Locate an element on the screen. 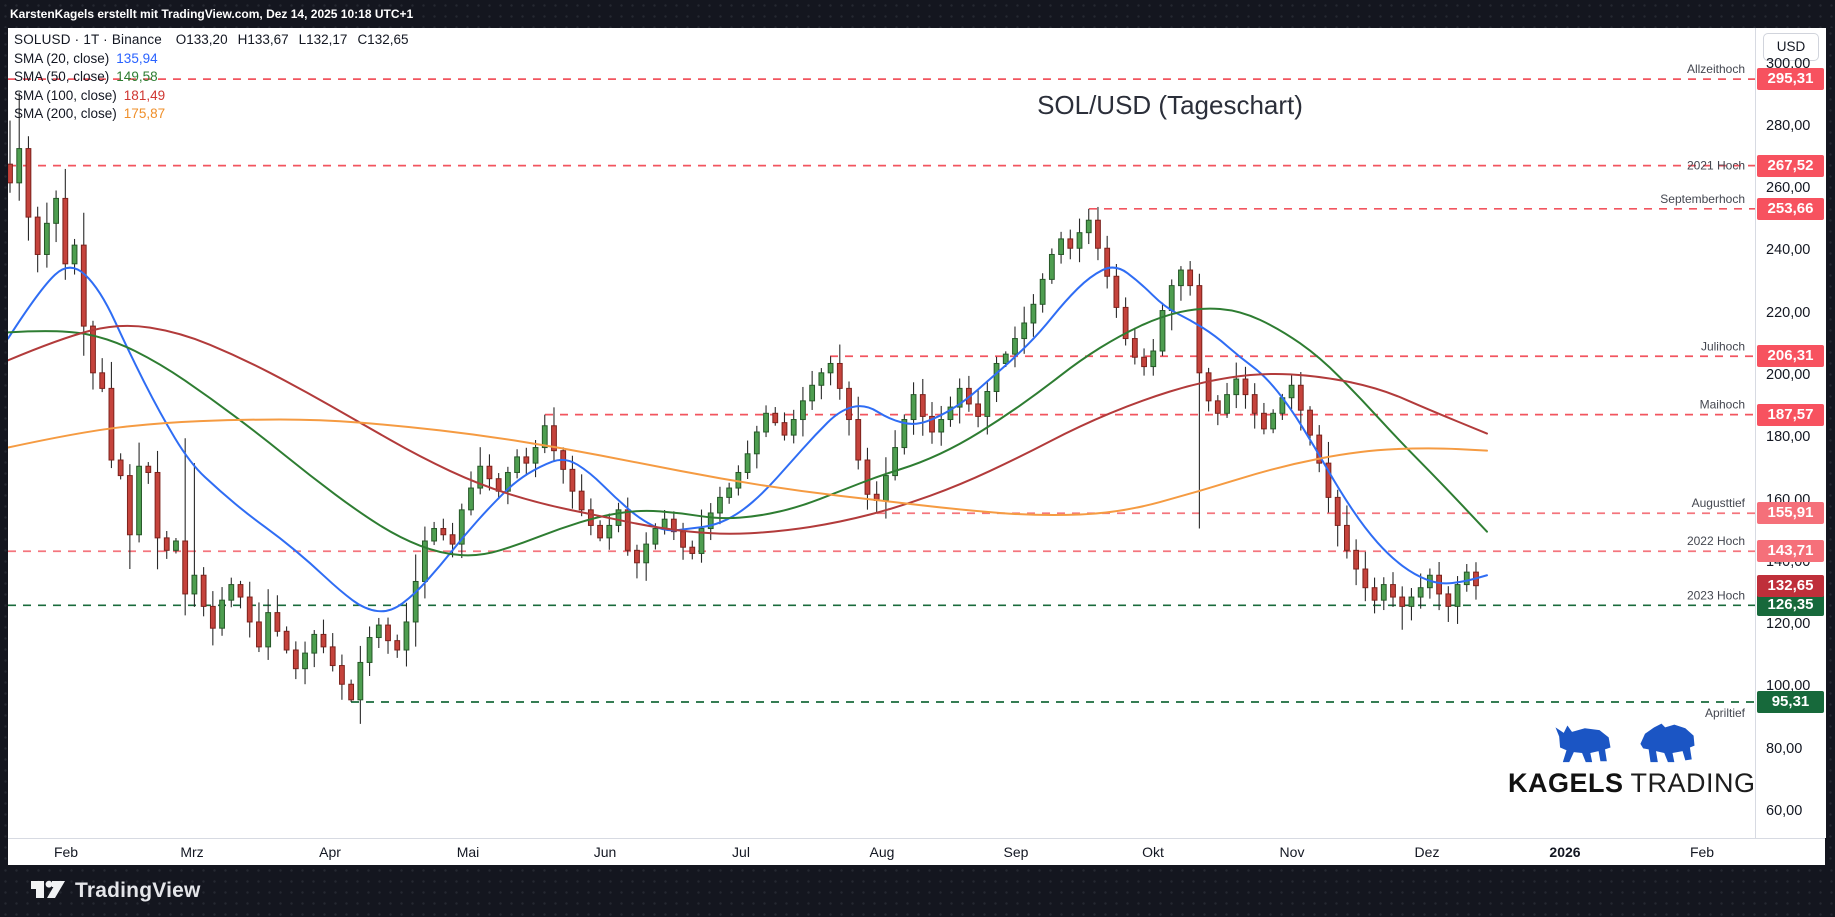 Image resolution: width=1835 pixels, height=917 pixels. bear-icon is located at coordinates (1667, 743).